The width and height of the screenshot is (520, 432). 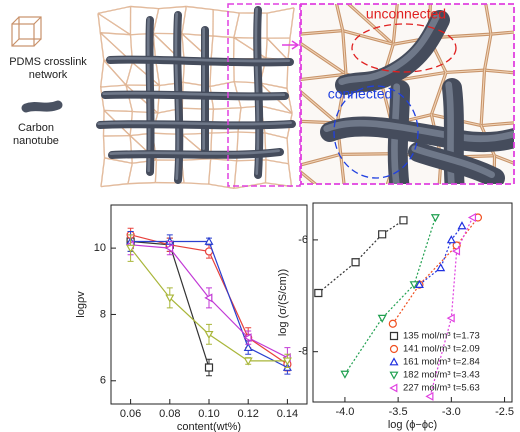 I want to click on legend-label: 182 mol/m³ t=3.43, so click(x=441, y=375).